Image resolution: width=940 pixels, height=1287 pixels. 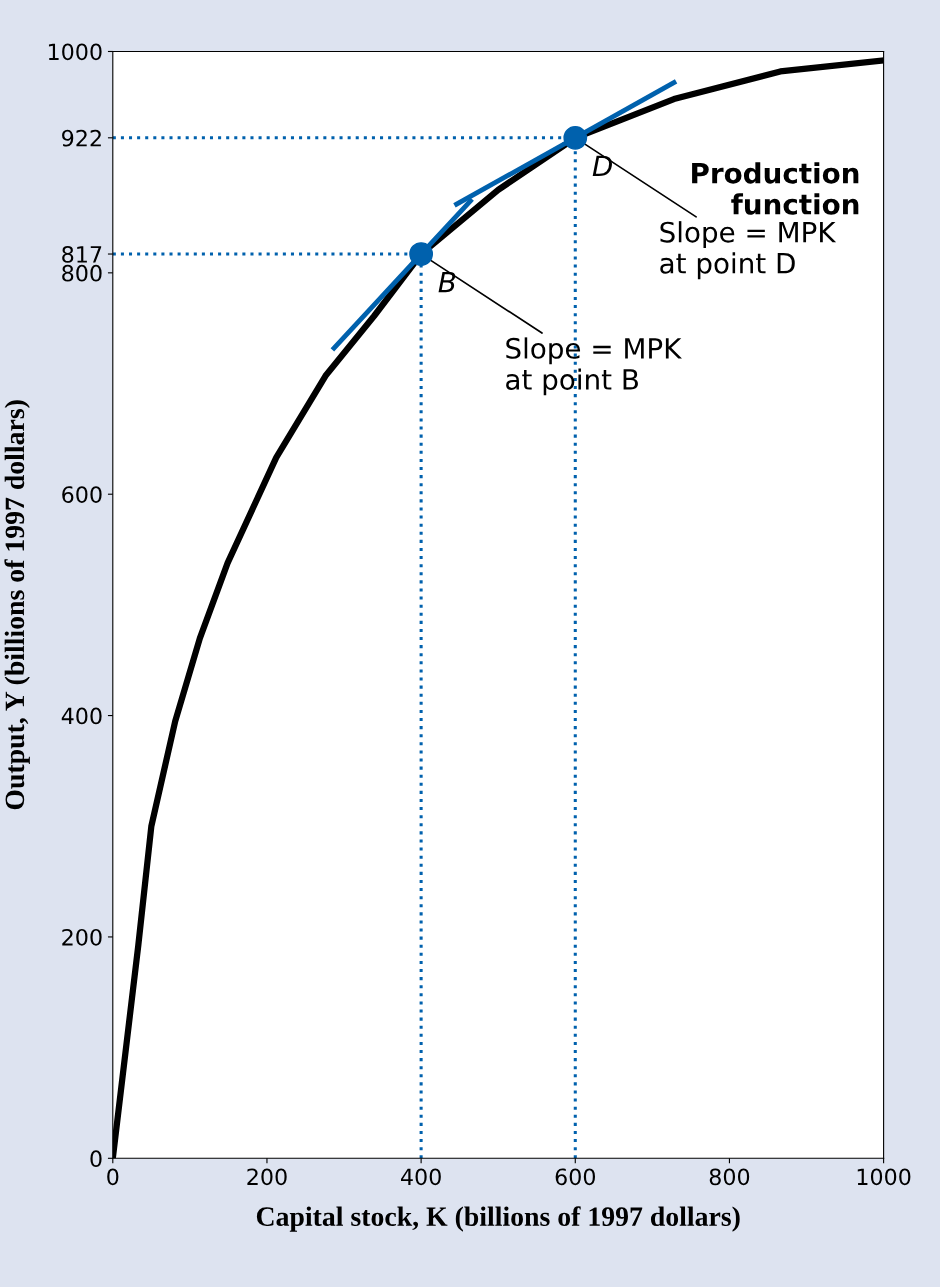 What do you see at coordinates (729, 1177) in the screenshot?
I see `x-tick-label: 800` at bounding box center [729, 1177].